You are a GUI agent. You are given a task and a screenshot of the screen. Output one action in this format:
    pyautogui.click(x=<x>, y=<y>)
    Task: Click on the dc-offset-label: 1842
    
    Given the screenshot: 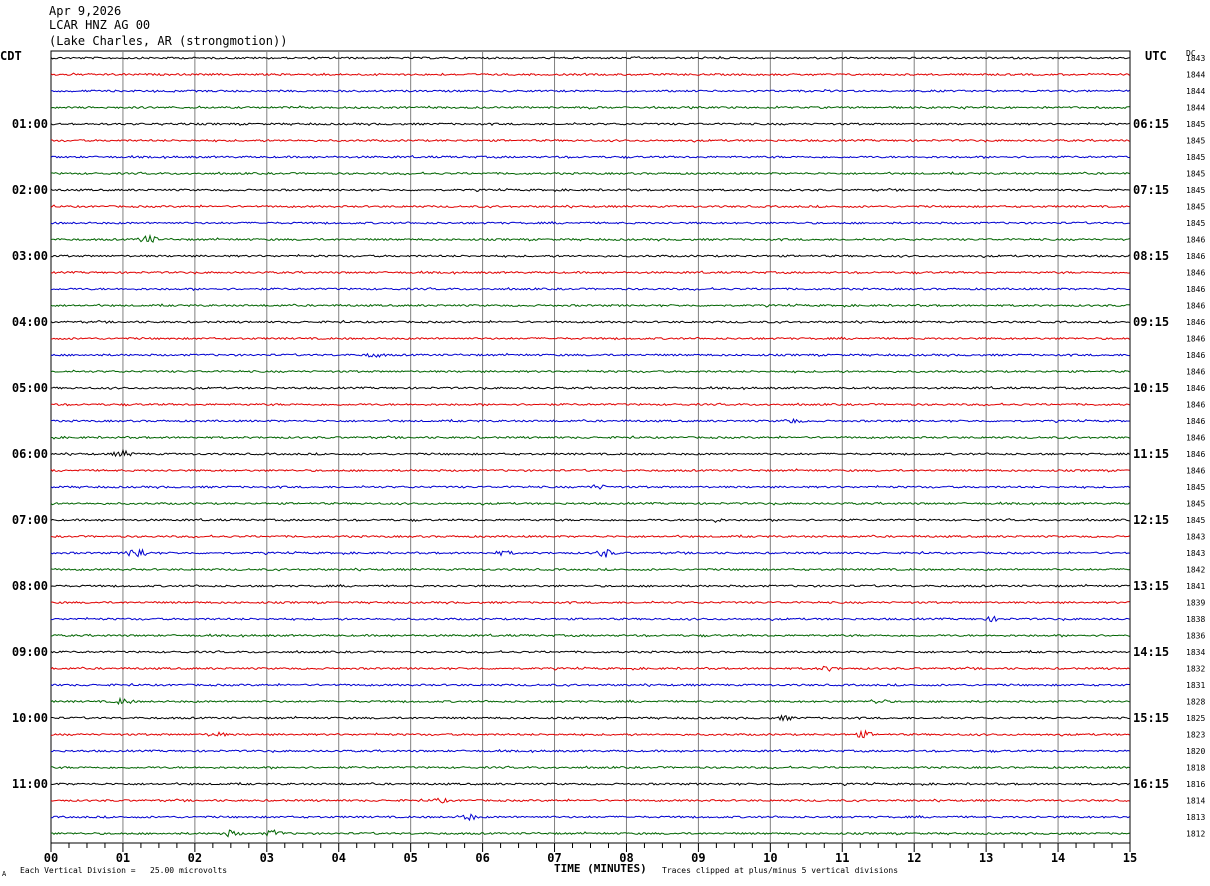 What is the action you would take?
    pyautogui.click(x=1195, y=570)
    